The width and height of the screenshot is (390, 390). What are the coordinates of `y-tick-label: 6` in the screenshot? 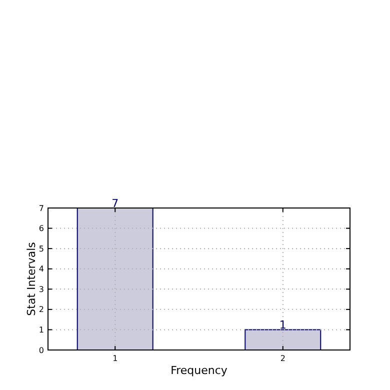 It's located at (41, 229).